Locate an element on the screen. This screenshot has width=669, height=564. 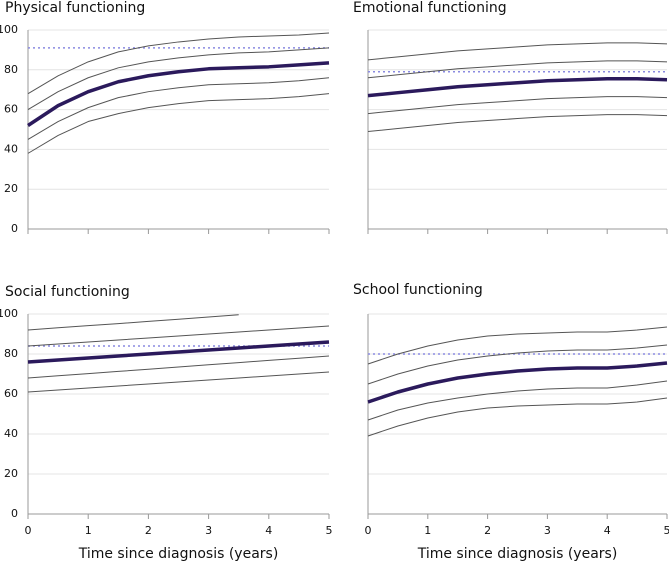
panel-title: Physical functioning is located at coordinates (75, 8).